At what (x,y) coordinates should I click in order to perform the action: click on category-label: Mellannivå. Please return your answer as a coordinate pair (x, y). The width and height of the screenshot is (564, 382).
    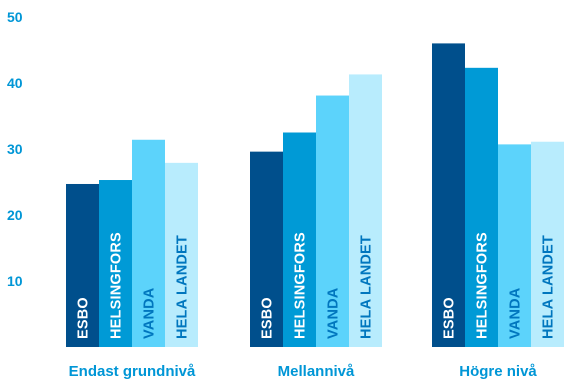
    Looking at the image, I should click on (316, 371).